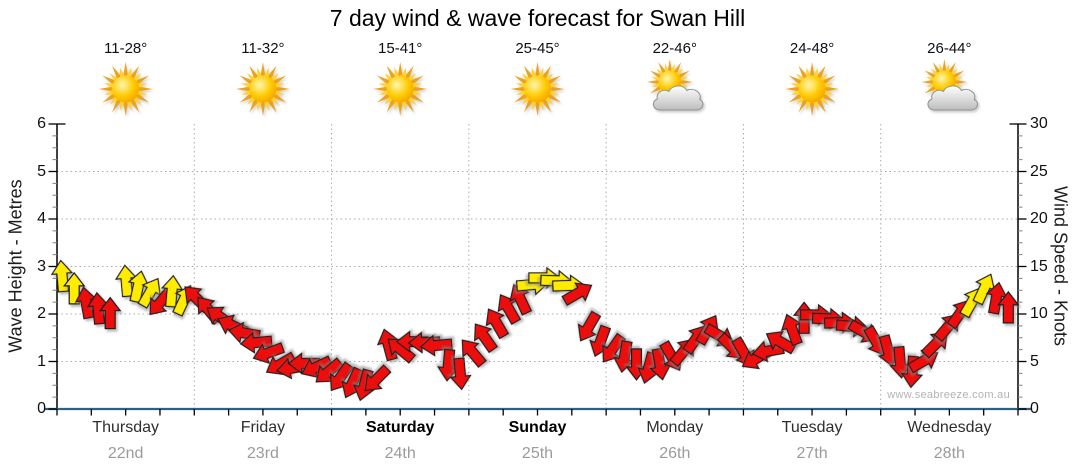 The image size is (1080, 475). I want to click on day-name-label: Sunday, so click(537, 427).